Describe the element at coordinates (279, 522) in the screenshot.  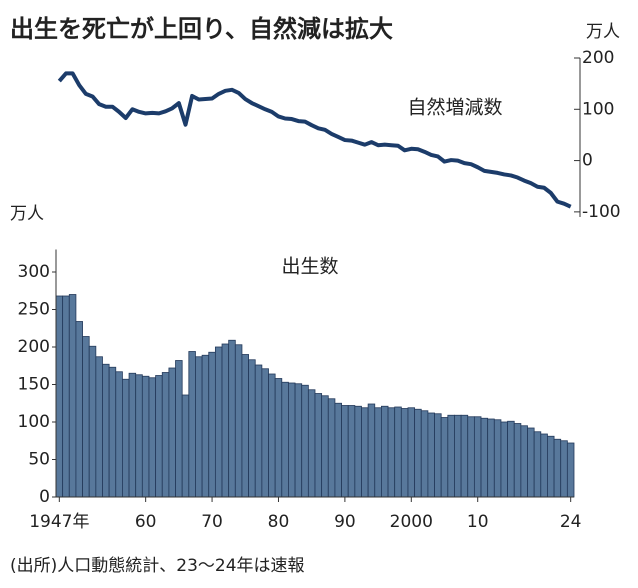
I see `x-tick-label: 80` at that location.